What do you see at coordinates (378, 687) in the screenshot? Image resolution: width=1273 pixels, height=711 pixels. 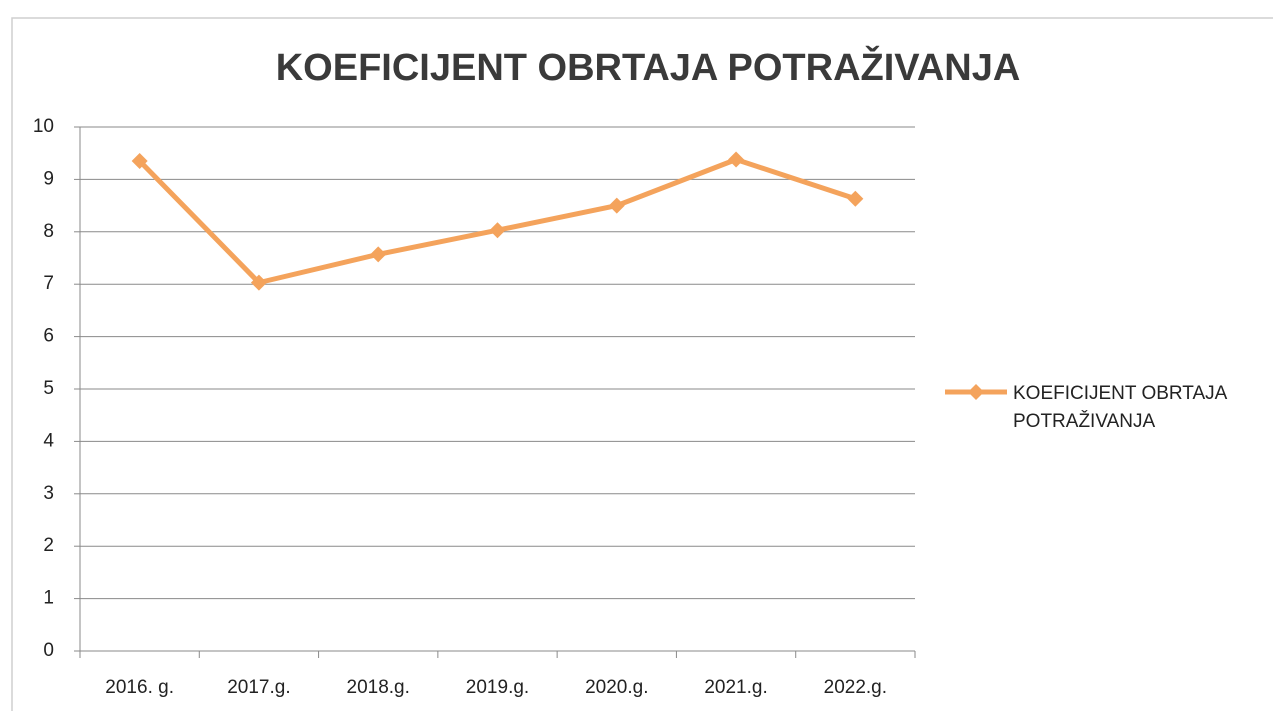 I see `x-tick-label: 2018.g.` at bounding box center [378, 687].